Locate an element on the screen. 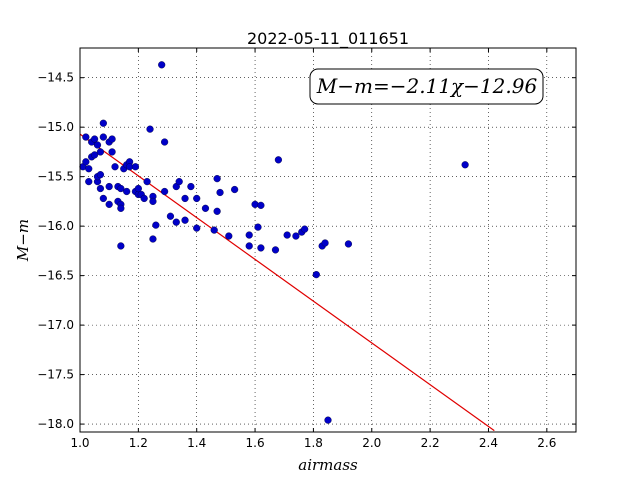  y-tick-label: −16.5 is located at coordinates (55, 276).